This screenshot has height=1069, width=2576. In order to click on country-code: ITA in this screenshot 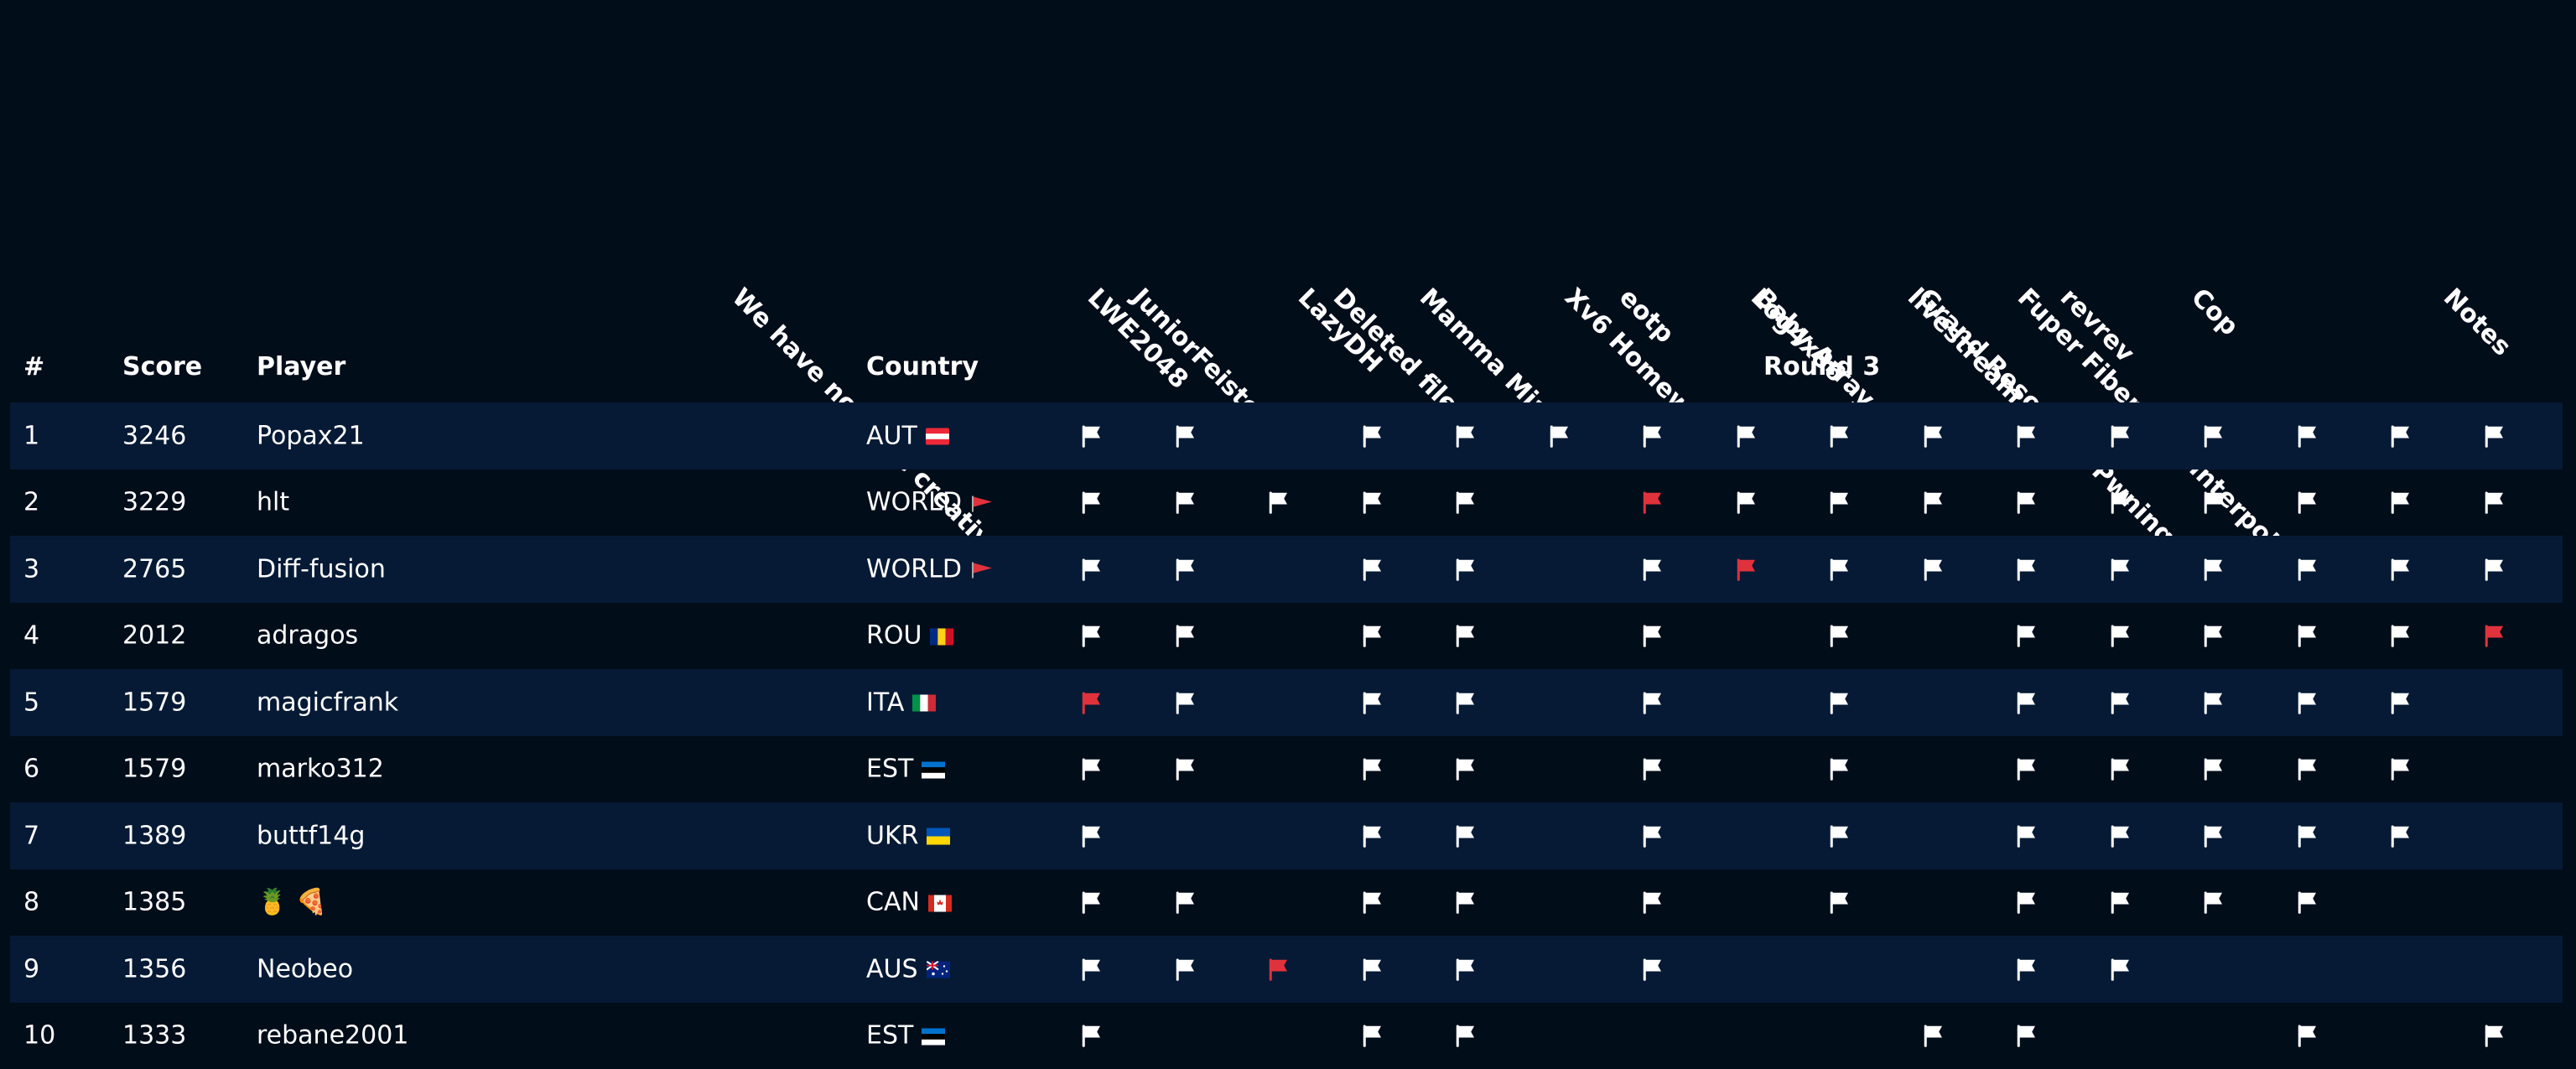, I will do `click(885, 702)`.